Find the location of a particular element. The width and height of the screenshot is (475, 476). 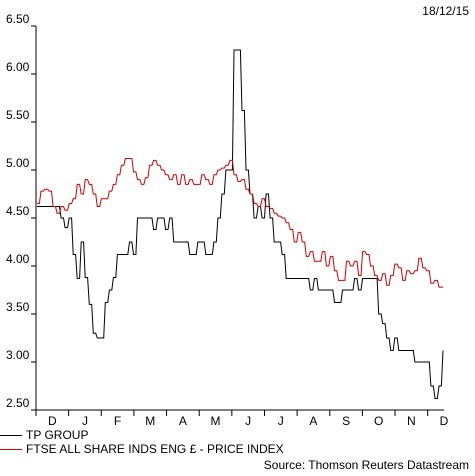

x-tick-label: S is located at coordinates (346, 421).